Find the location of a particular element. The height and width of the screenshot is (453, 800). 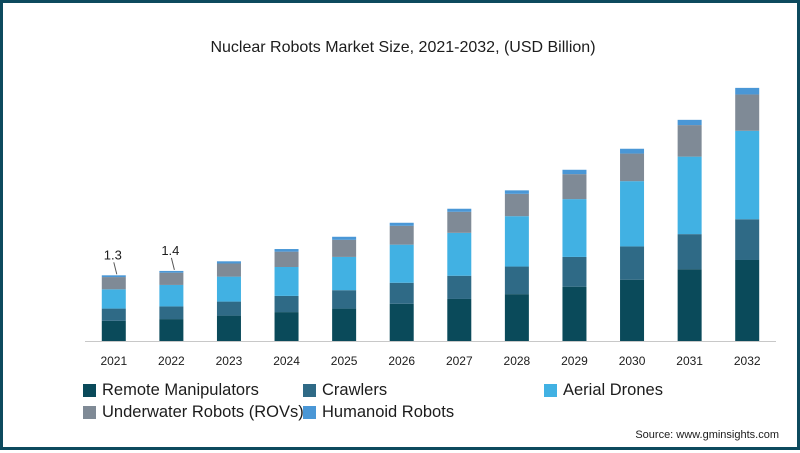

legend-label-crawlers: Crawlers is located at coordinates (355, 390).